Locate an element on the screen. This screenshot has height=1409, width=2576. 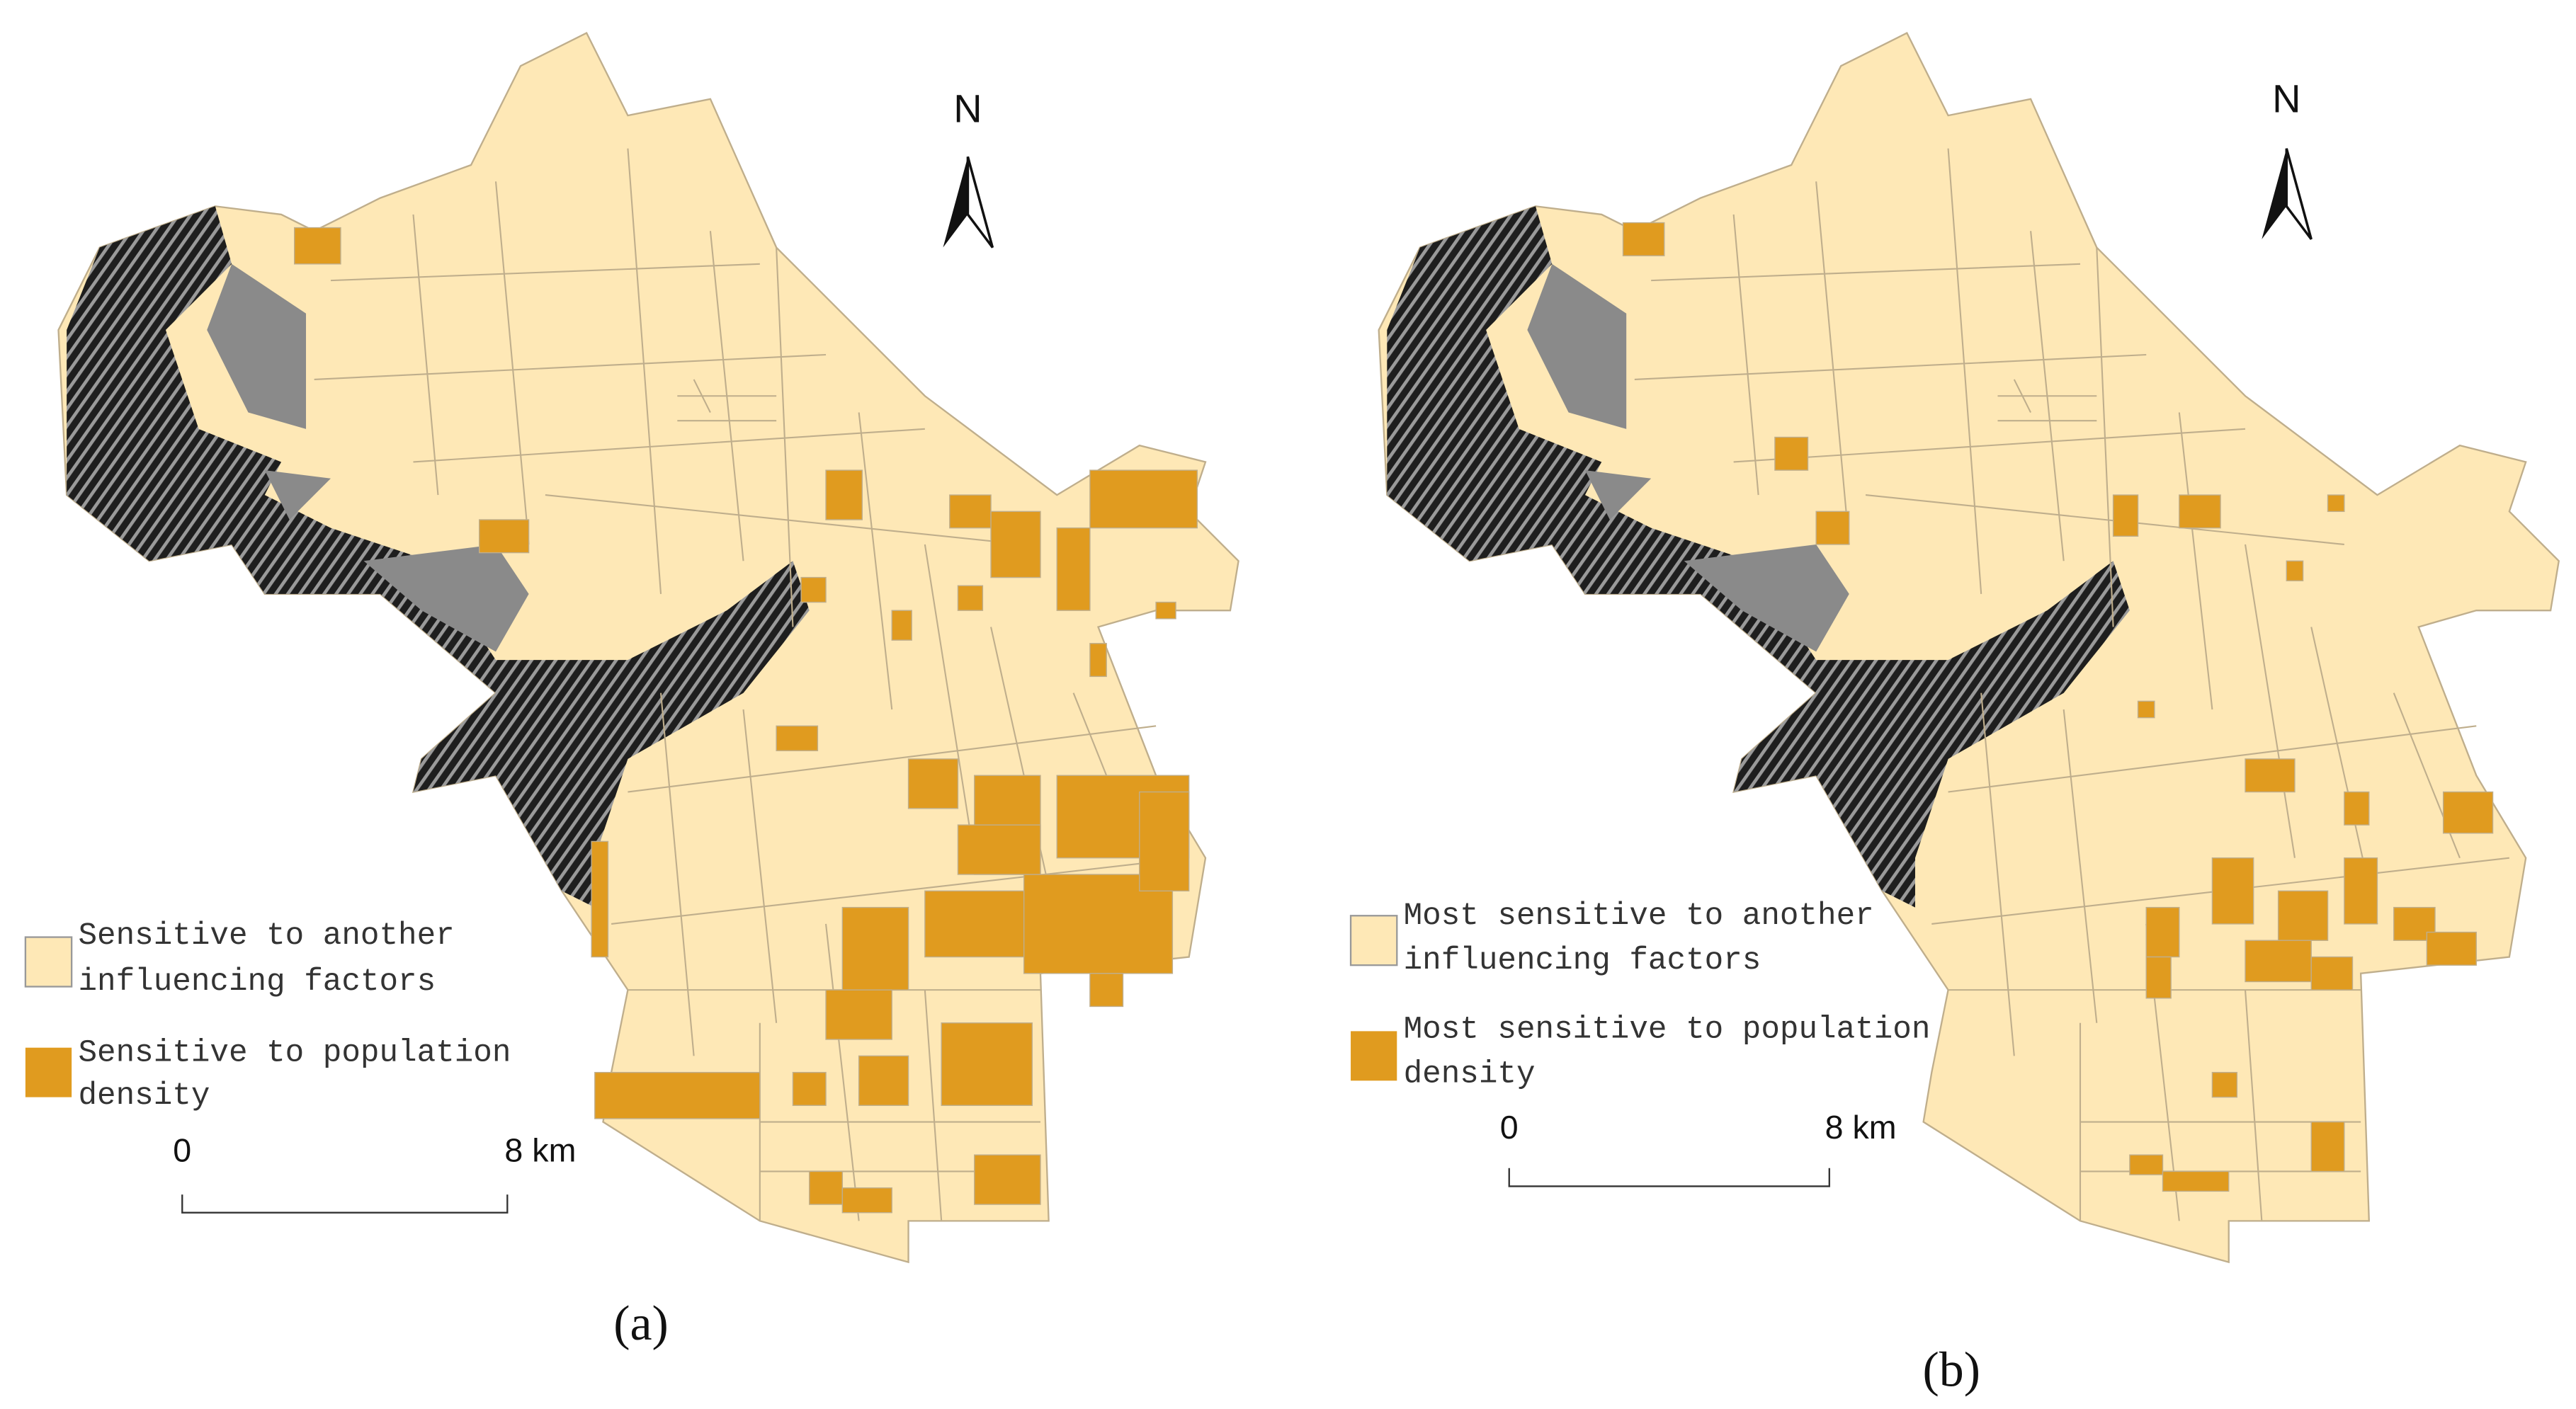
legend-text: Most sensitive to population is located at coordinates (1667, 1030).